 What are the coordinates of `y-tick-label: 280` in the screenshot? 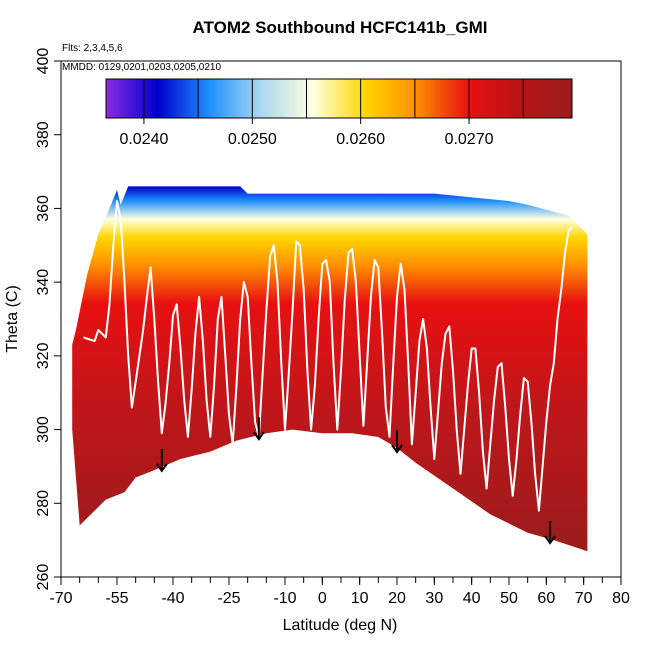 It's located at (43, 503).